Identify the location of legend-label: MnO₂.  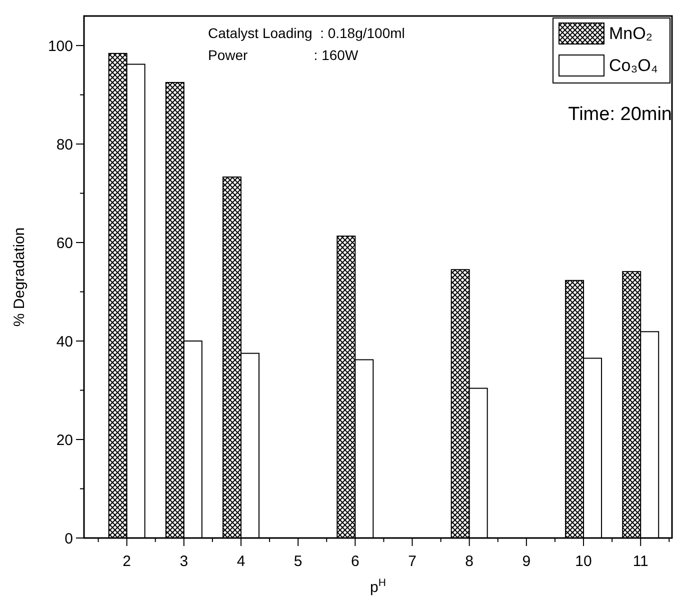
(630, 33).